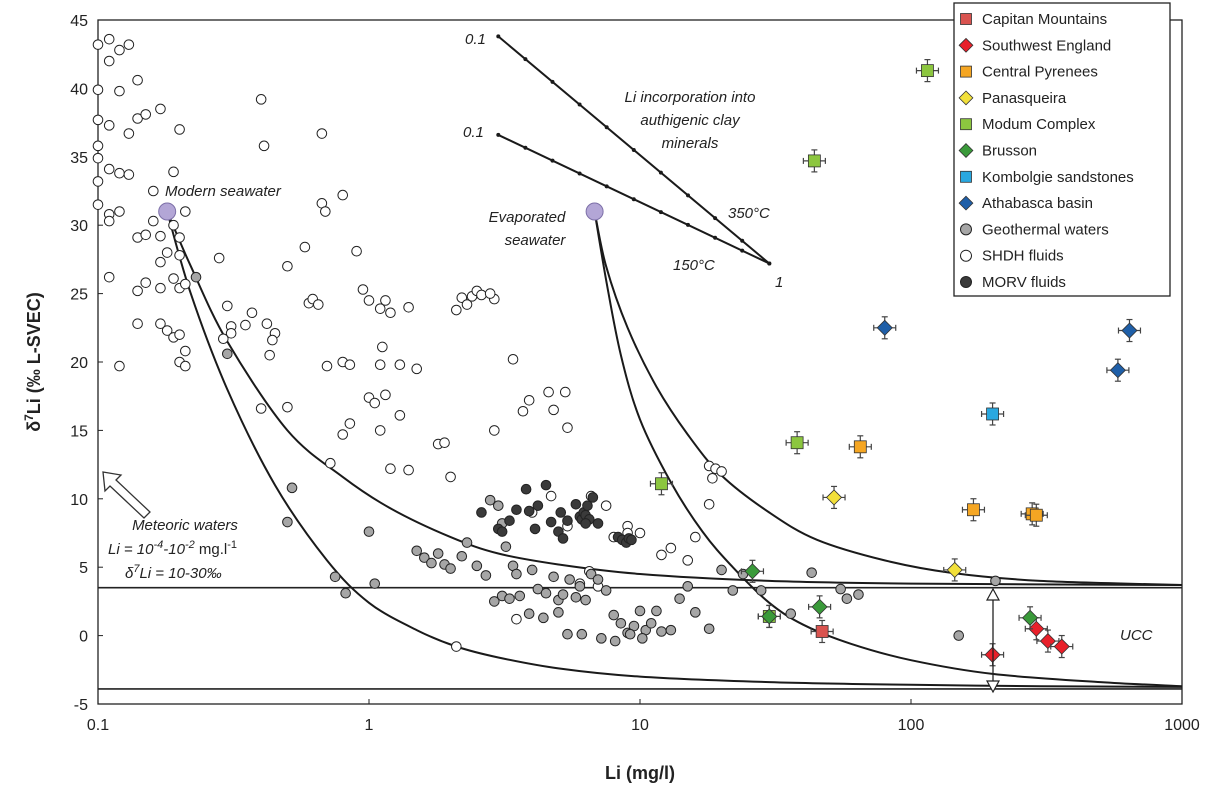 This screenshot has height=790, width=1225. What do you see at coordinates (814, 161) in the screenshot?
I see `modum-complex-point` at bounding box center [814, 161].